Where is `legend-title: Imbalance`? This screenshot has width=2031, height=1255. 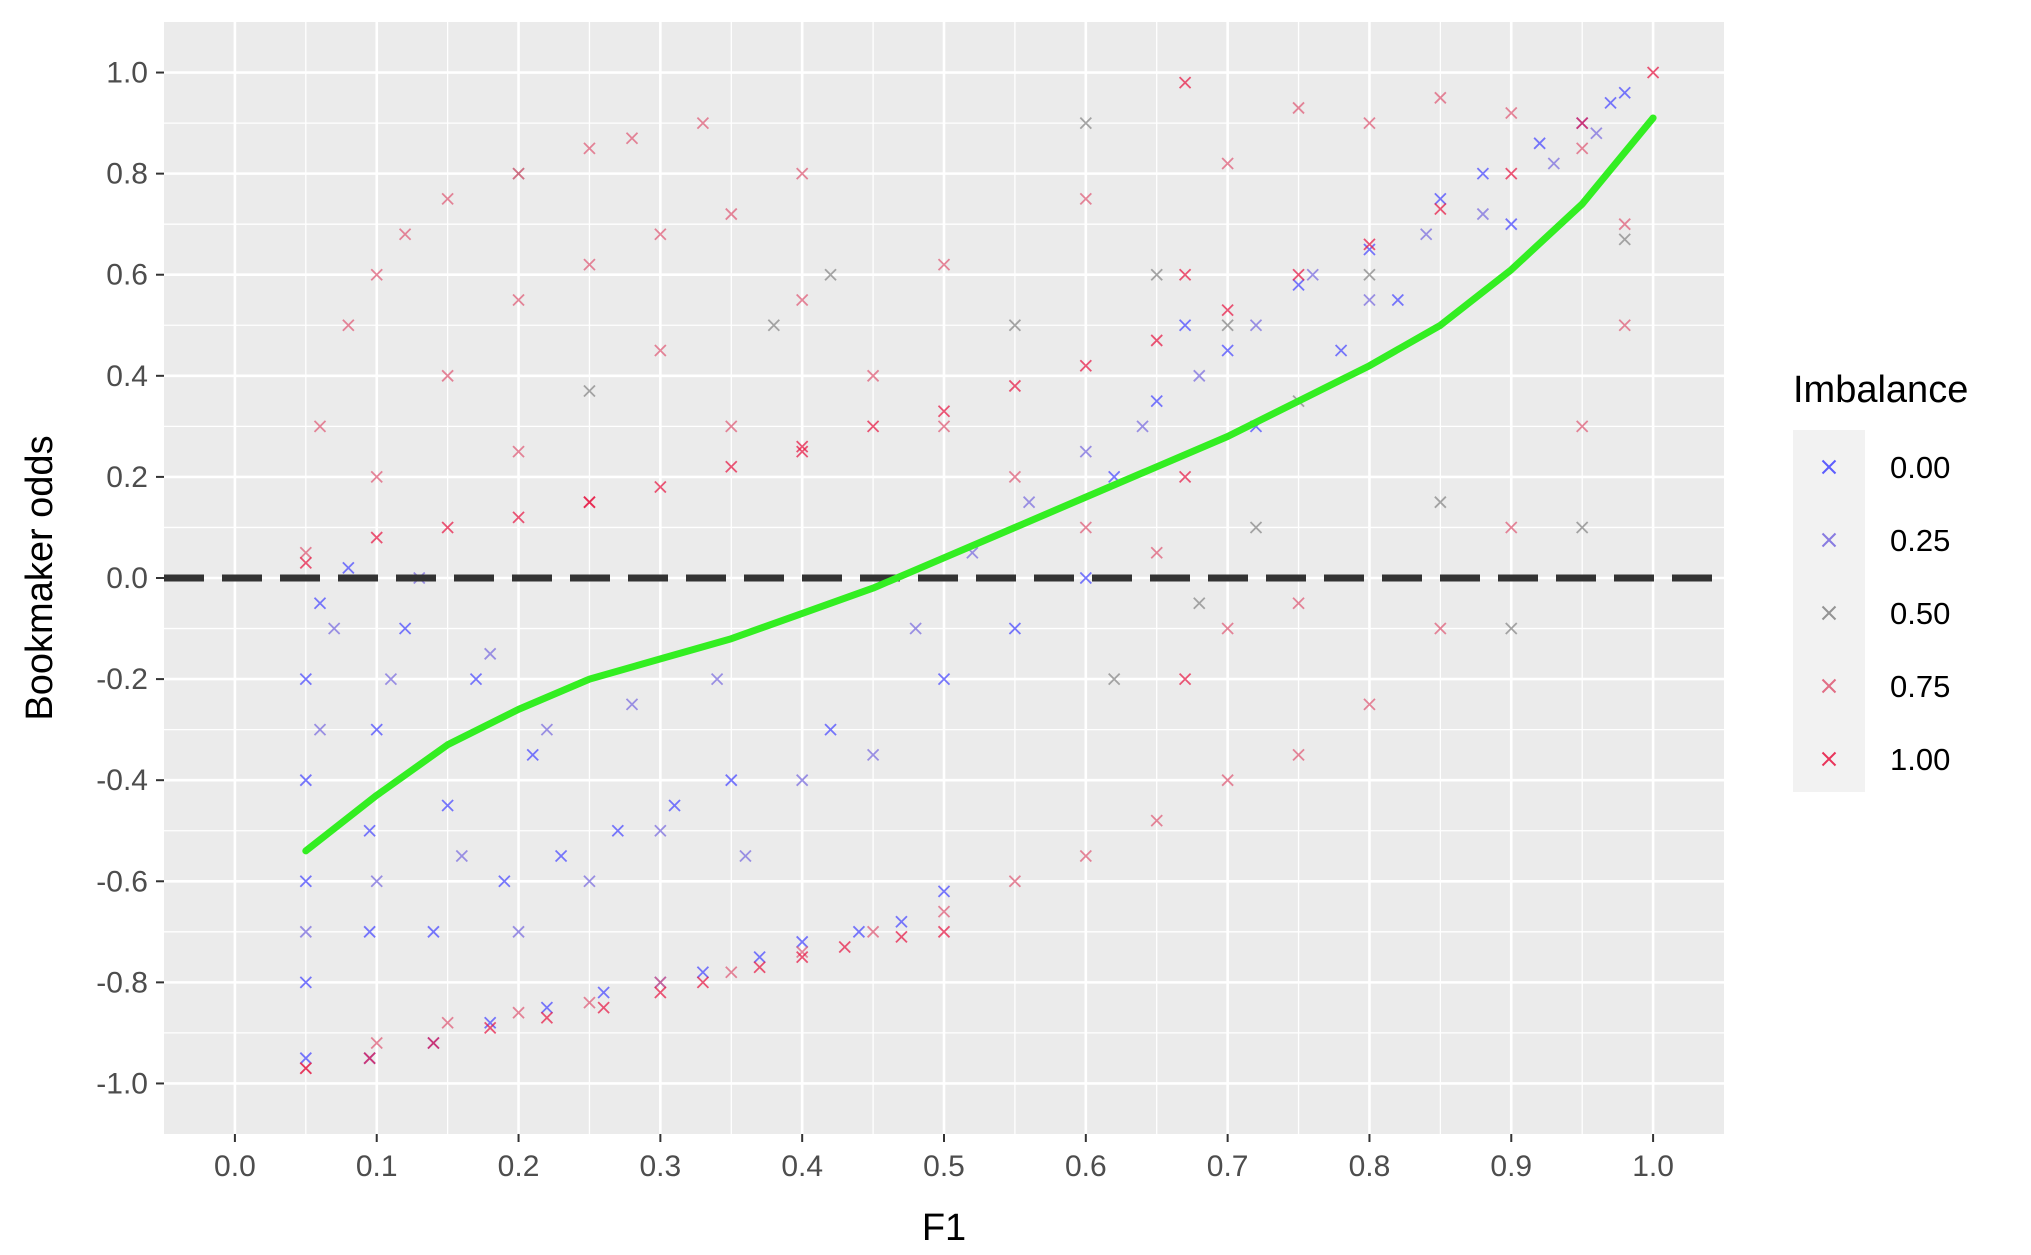 legend-title: Imbalance is located at coordinates (1880, 390).